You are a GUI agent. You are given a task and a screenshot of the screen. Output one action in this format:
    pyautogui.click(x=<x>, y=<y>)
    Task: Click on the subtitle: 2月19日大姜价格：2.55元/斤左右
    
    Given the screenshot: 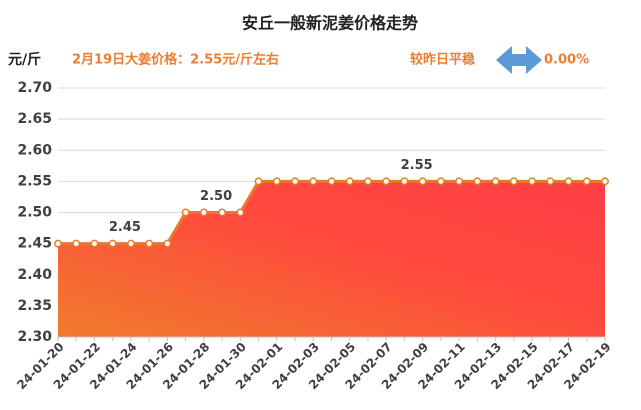 What is the action you would take?
    pyautogui.click(x=175, y=60)
    